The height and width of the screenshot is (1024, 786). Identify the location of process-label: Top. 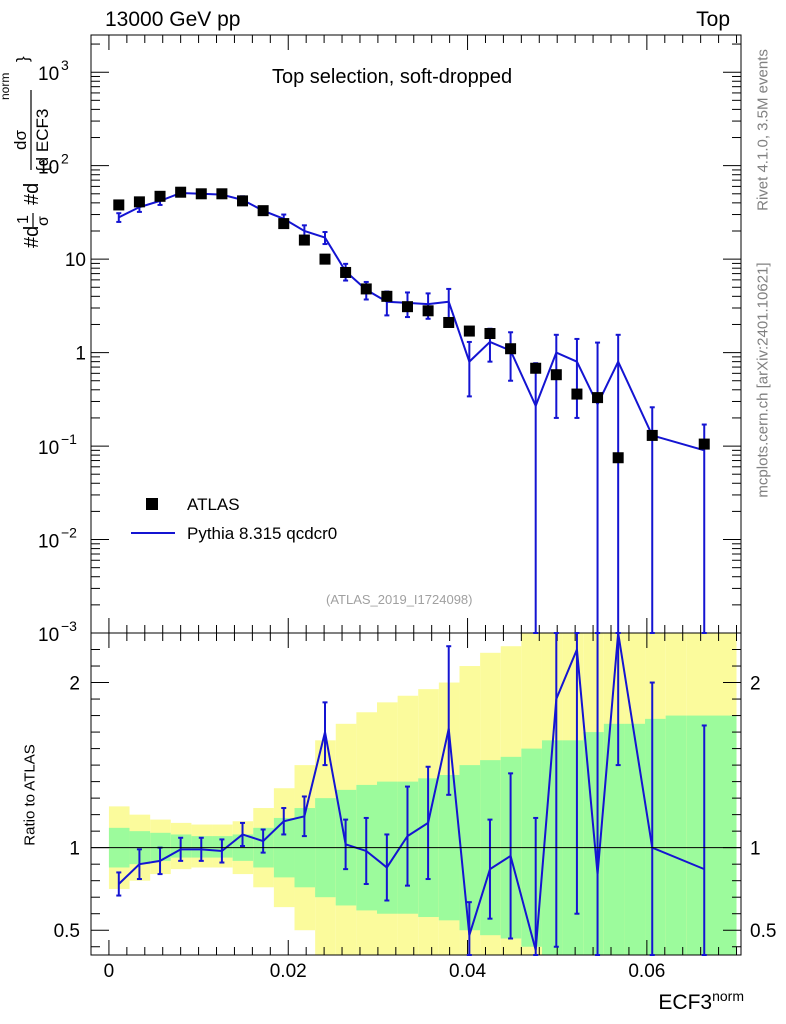
(713, 19).